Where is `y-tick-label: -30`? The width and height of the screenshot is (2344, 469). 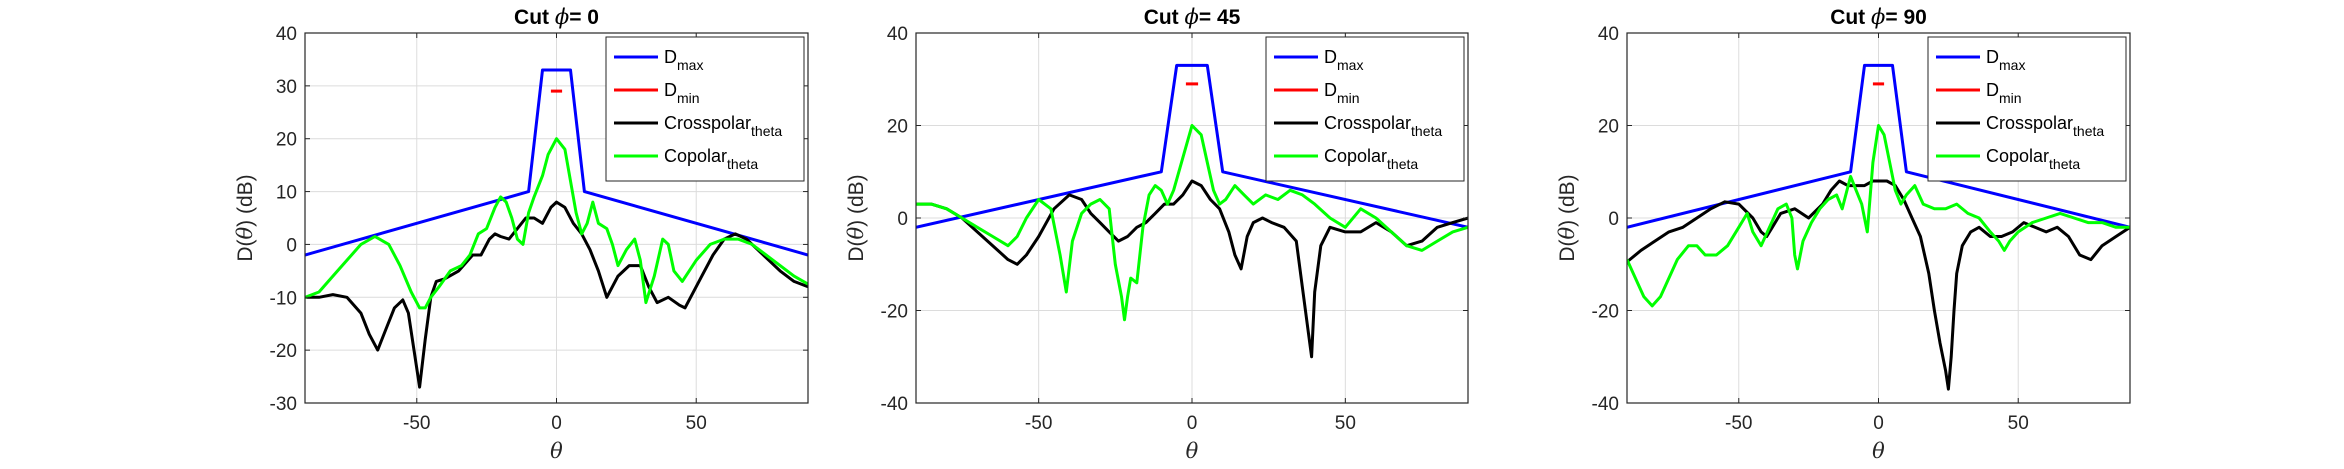 y-tick-label: -30 is located at coordinates (283, 404).